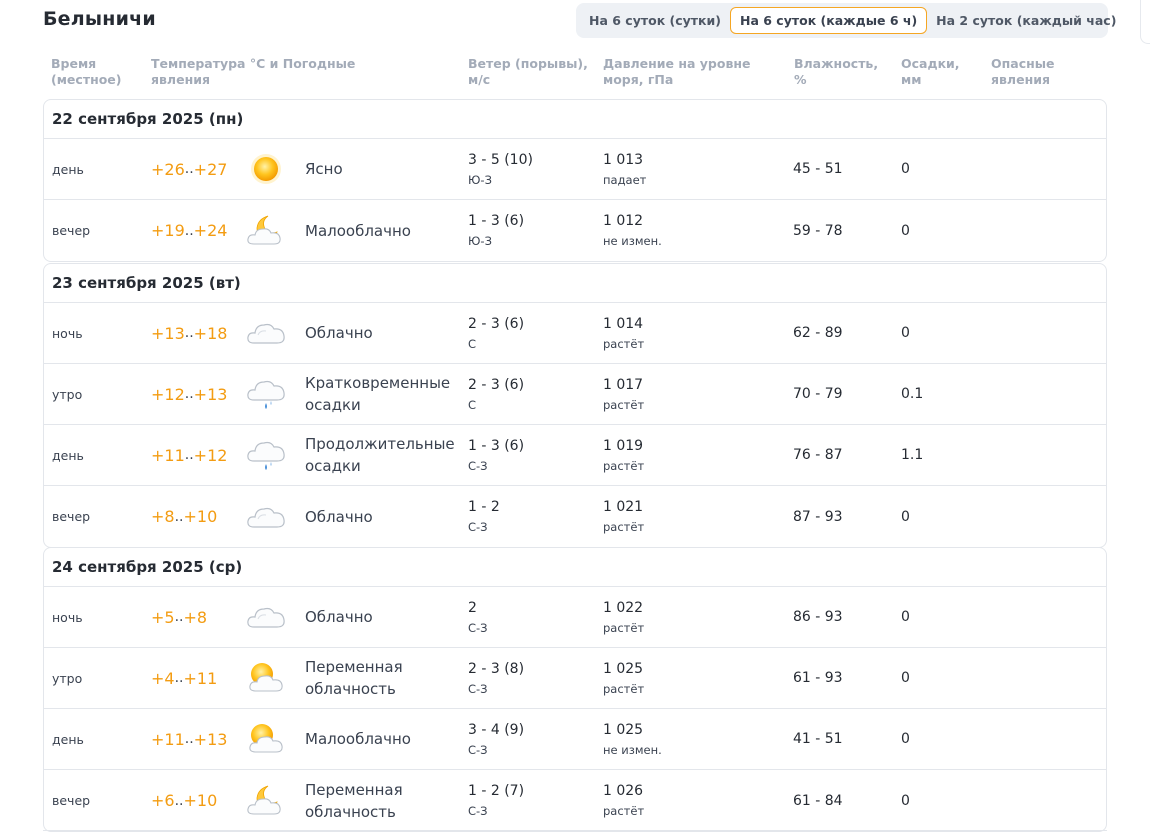 The height and width of the screenshot is (834, 1150). What do you see at coordinates (210, 230) in the screenshot?
I see `temp-max: +24` at bounding box center [210, 230].